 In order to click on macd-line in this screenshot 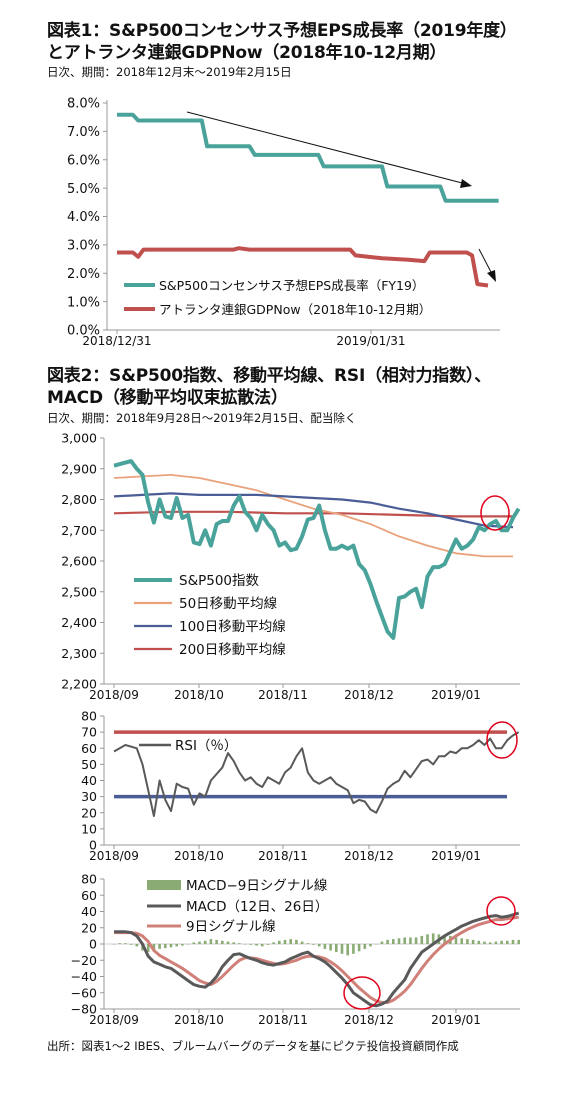, I will do `click(317, 959)`.